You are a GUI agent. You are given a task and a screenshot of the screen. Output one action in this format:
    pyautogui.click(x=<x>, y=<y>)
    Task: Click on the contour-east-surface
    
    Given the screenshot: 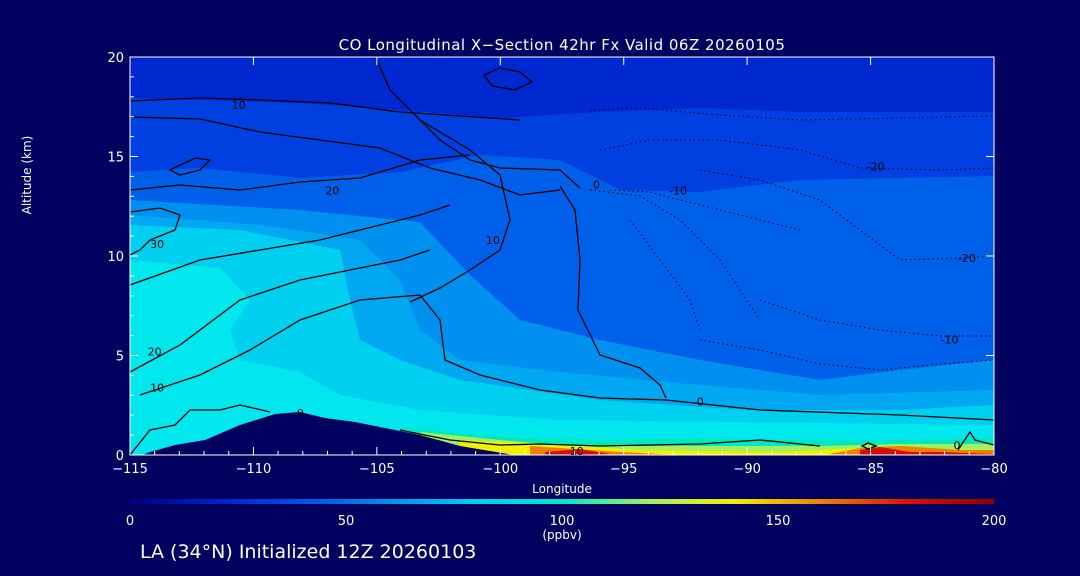 What is the action you would take?
    pyautogui.click(x=975, y=440)
    